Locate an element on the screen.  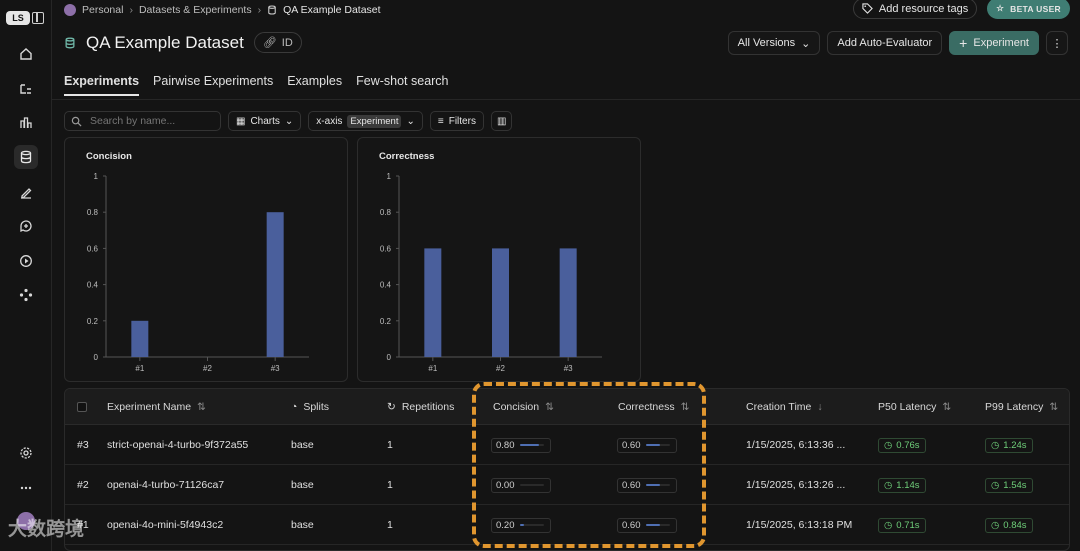
add-auto-evaluator-button: Add Auto-Evaluator is located at coordinates (885, 43).